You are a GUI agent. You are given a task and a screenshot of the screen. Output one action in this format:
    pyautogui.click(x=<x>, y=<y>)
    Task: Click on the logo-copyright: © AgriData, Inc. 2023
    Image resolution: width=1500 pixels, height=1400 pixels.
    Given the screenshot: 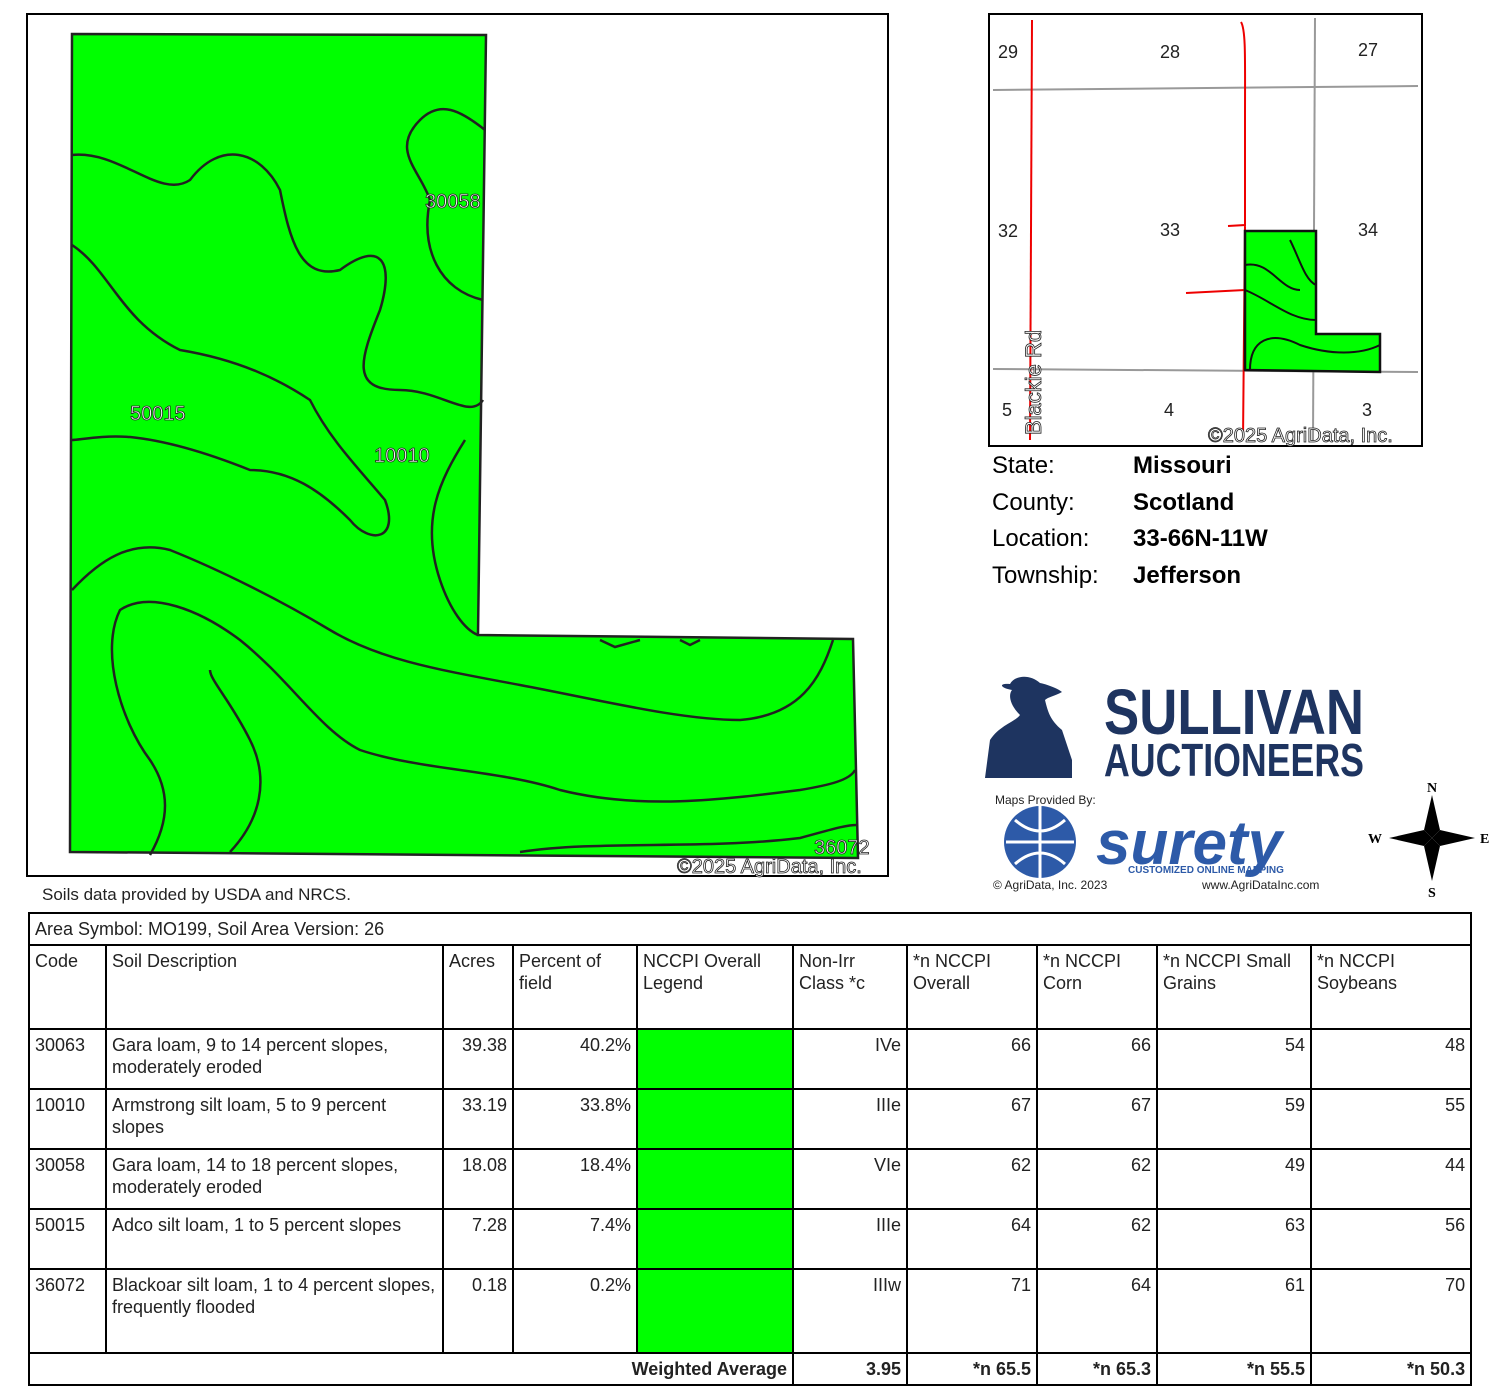 What is the action you would take?
    pyautogui.click(x=1050, y=885)
    